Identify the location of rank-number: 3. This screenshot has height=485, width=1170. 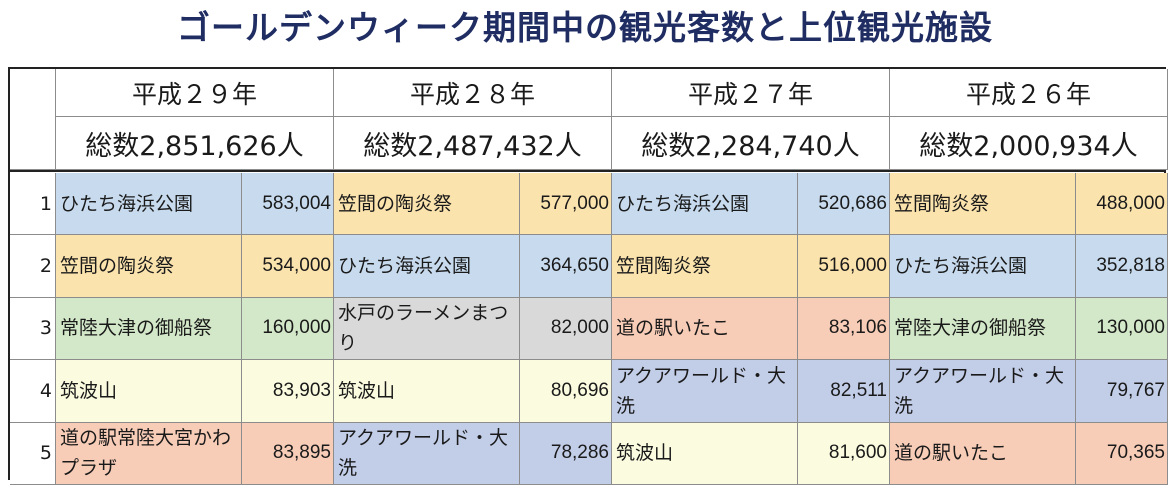
(33, 329).